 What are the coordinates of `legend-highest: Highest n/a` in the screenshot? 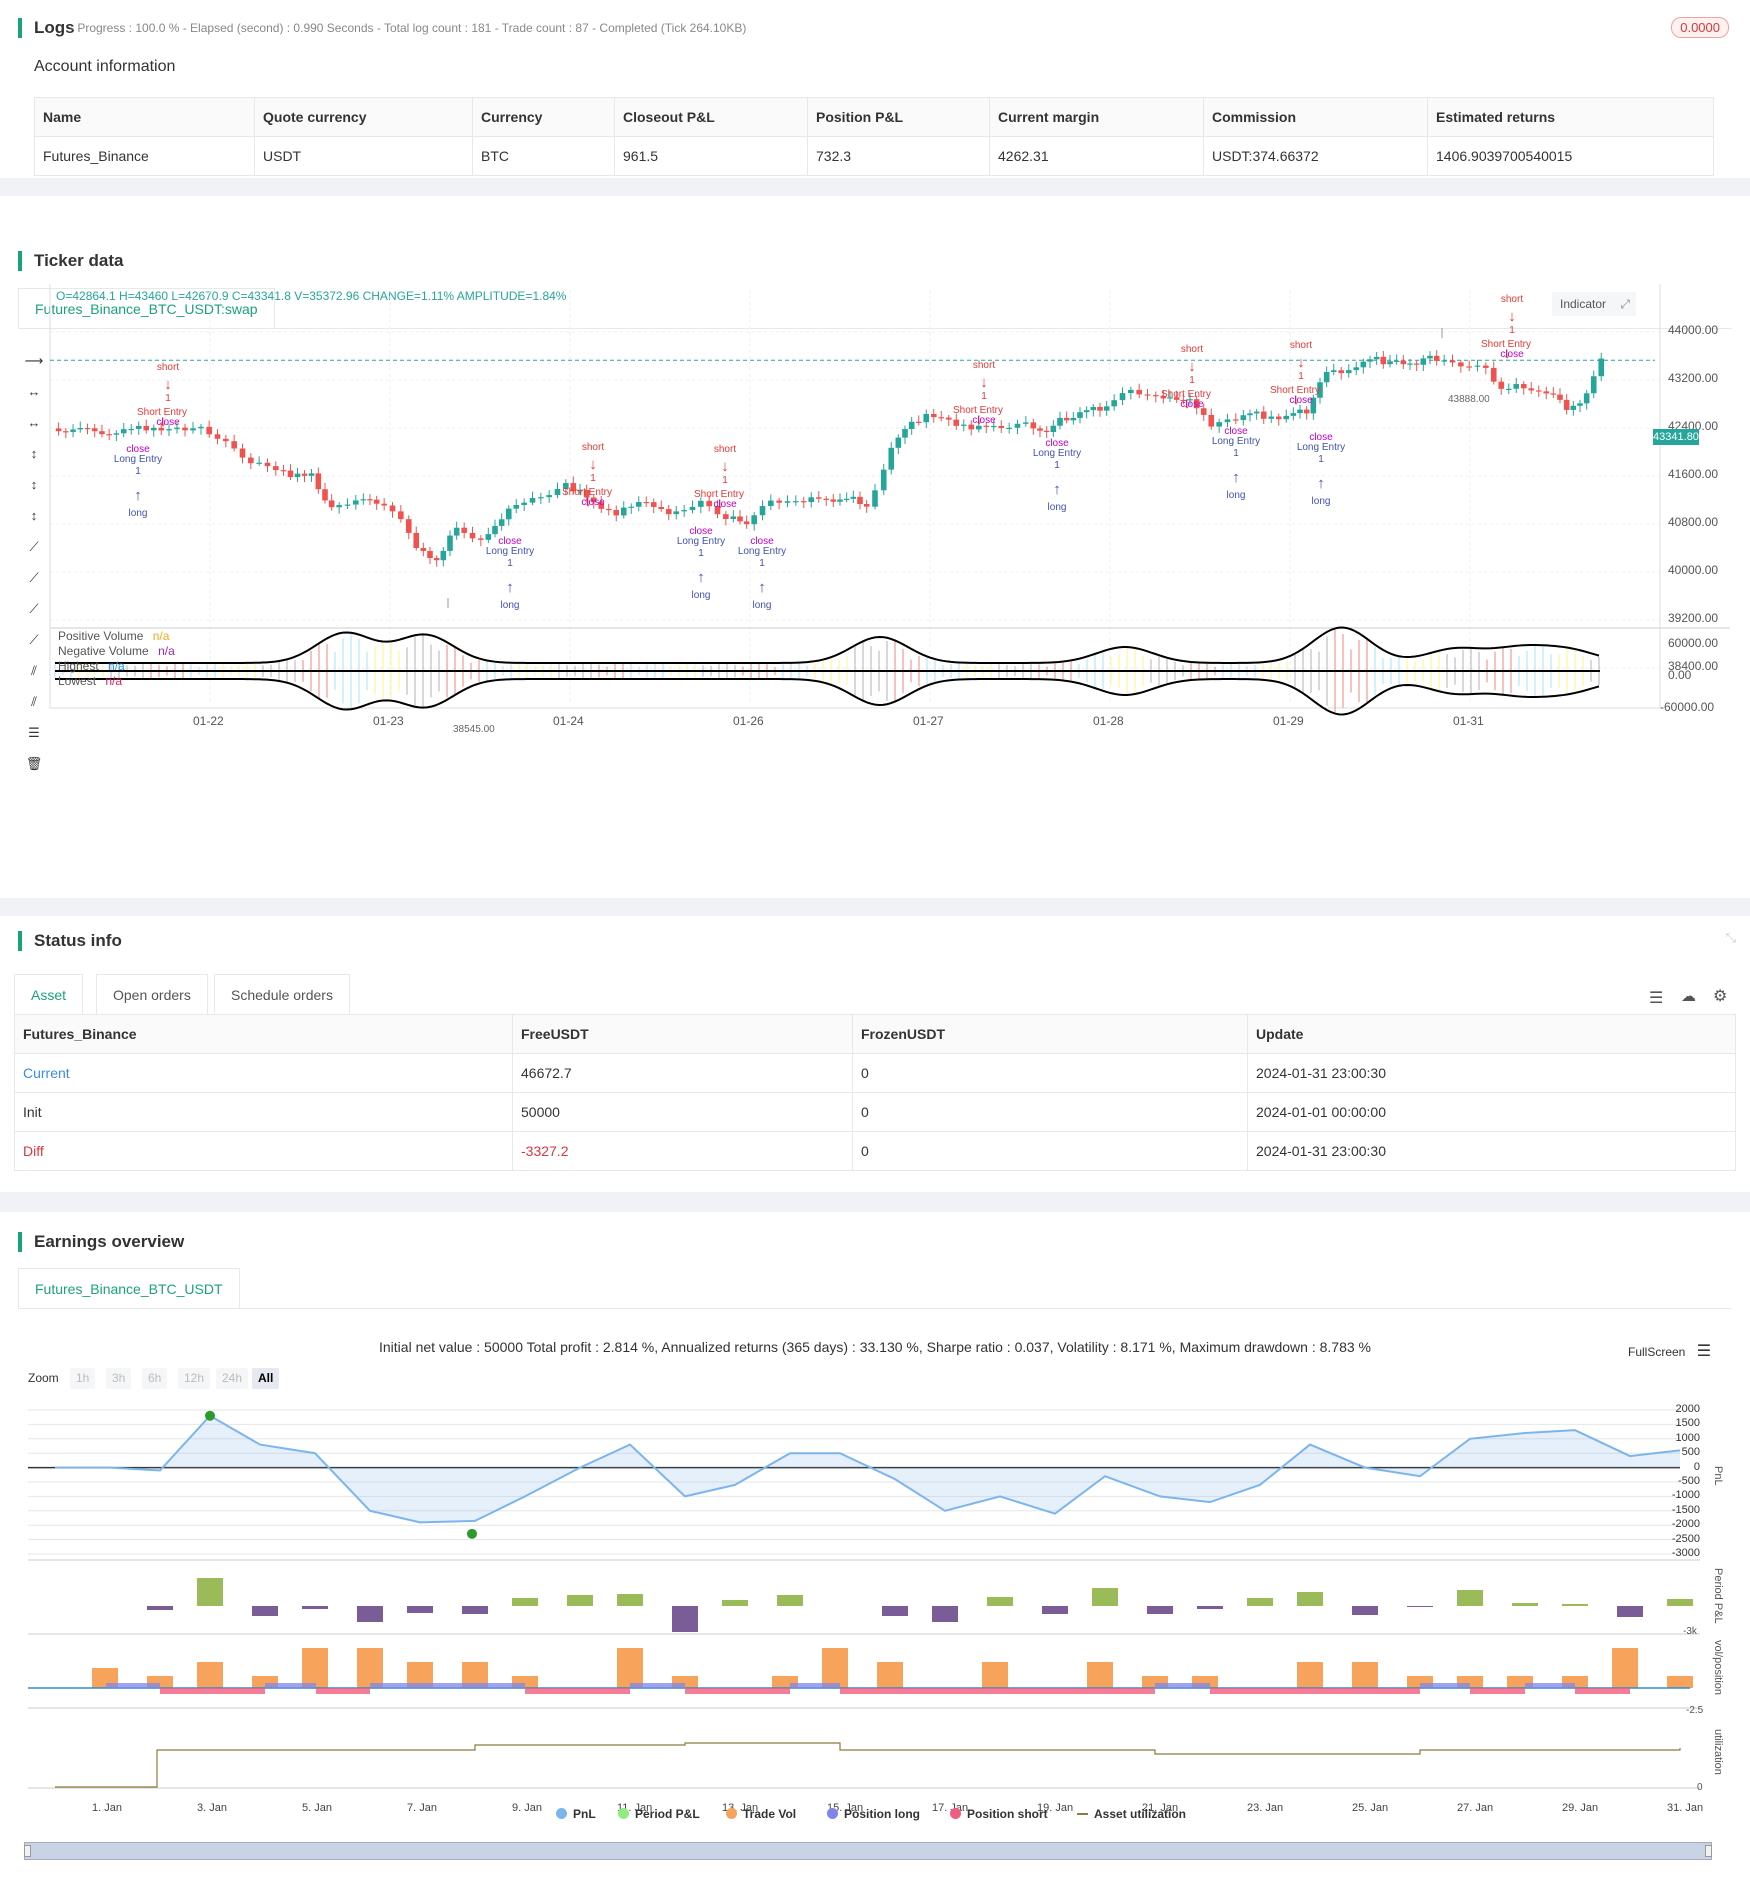 It's located at (91, 666).